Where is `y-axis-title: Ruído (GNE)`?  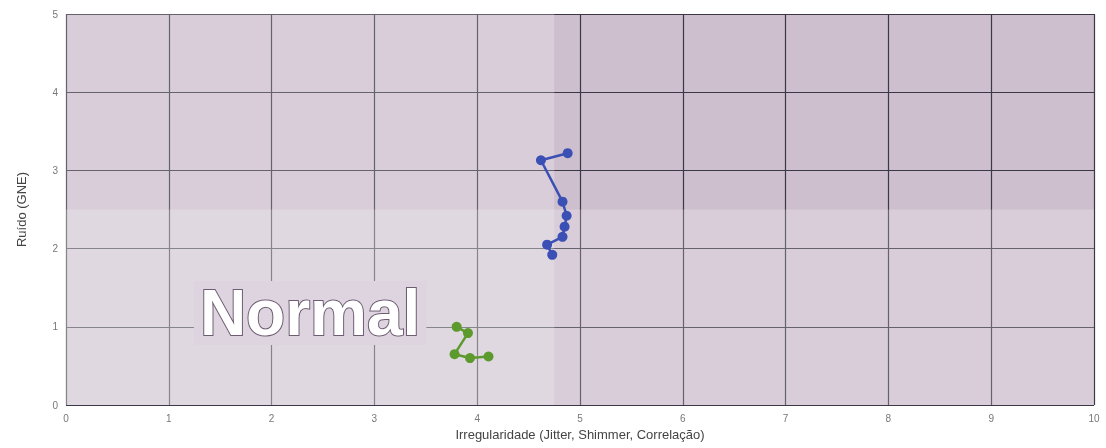
y-axis-title: Ruído (GNE) is located at coordinates (21, 209).